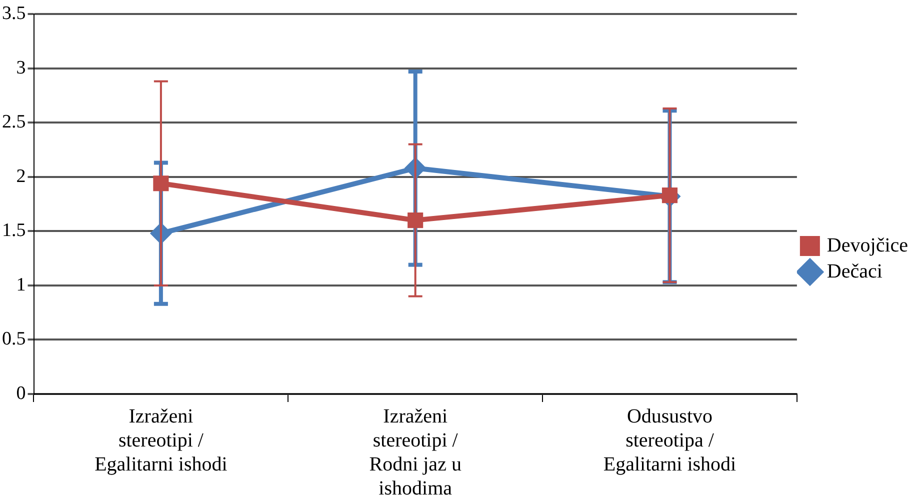 The image size is (922, 504). What do you see at coordinates (854, 271) in the screenshot?
I see `legend-label: Dečaci` at bounding box center [854, 271].